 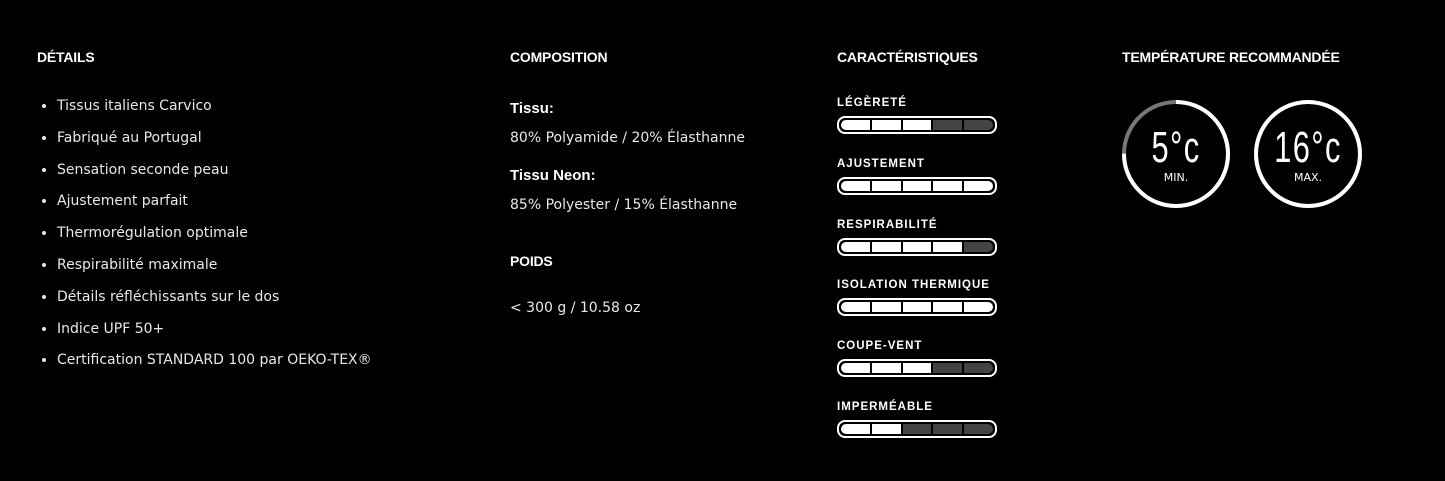 I want to click on temperature-heading: TEMPÉRATURE RECOMMANDÉE, so click(x=1231, y=57).